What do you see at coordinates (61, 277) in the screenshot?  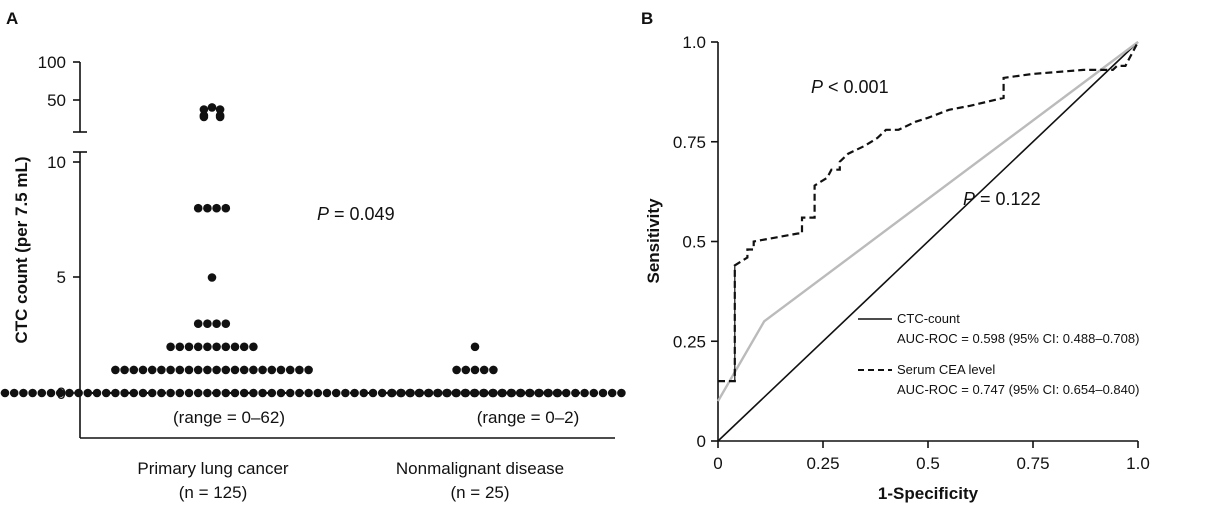 I see `y-tick-label: 5` at bounding box center [61, 277].